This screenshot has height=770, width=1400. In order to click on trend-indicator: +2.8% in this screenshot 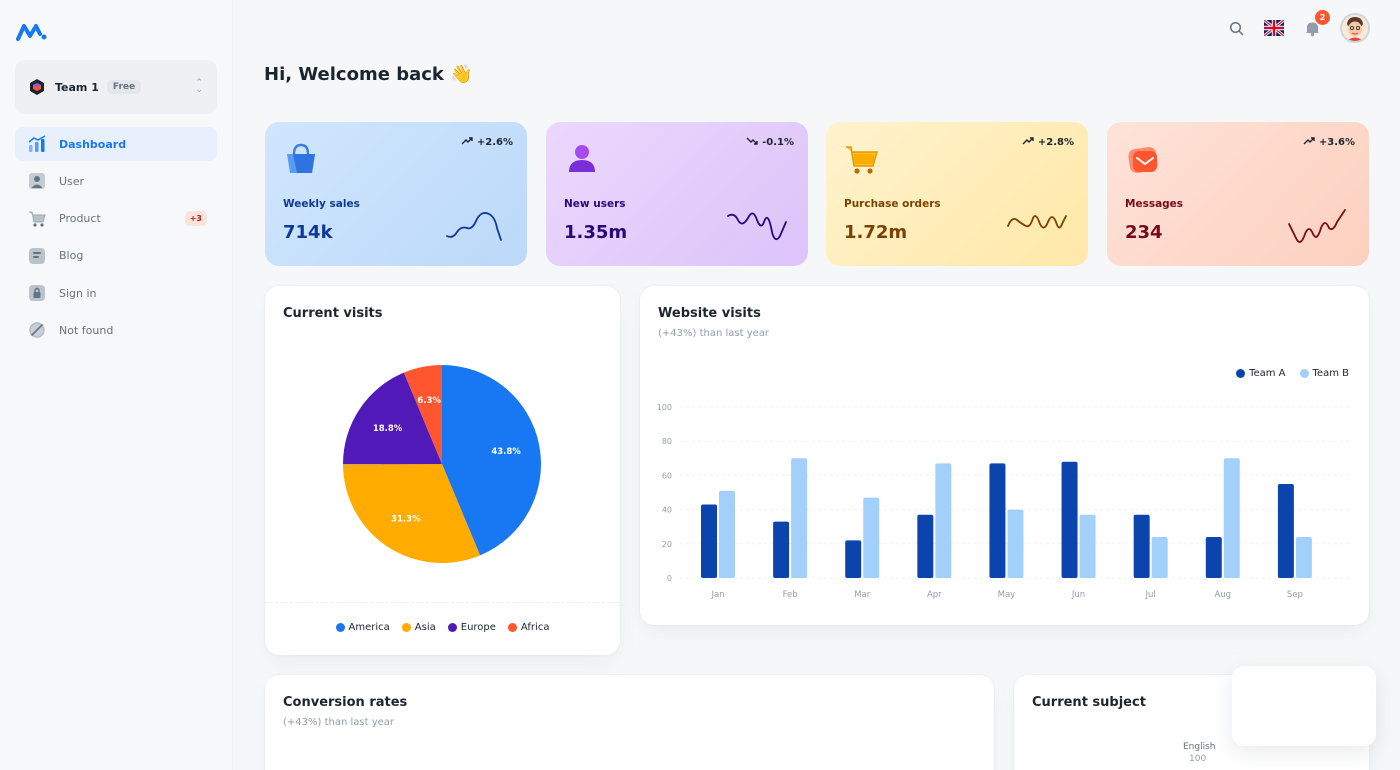, I will do `click(1048, 142)`.